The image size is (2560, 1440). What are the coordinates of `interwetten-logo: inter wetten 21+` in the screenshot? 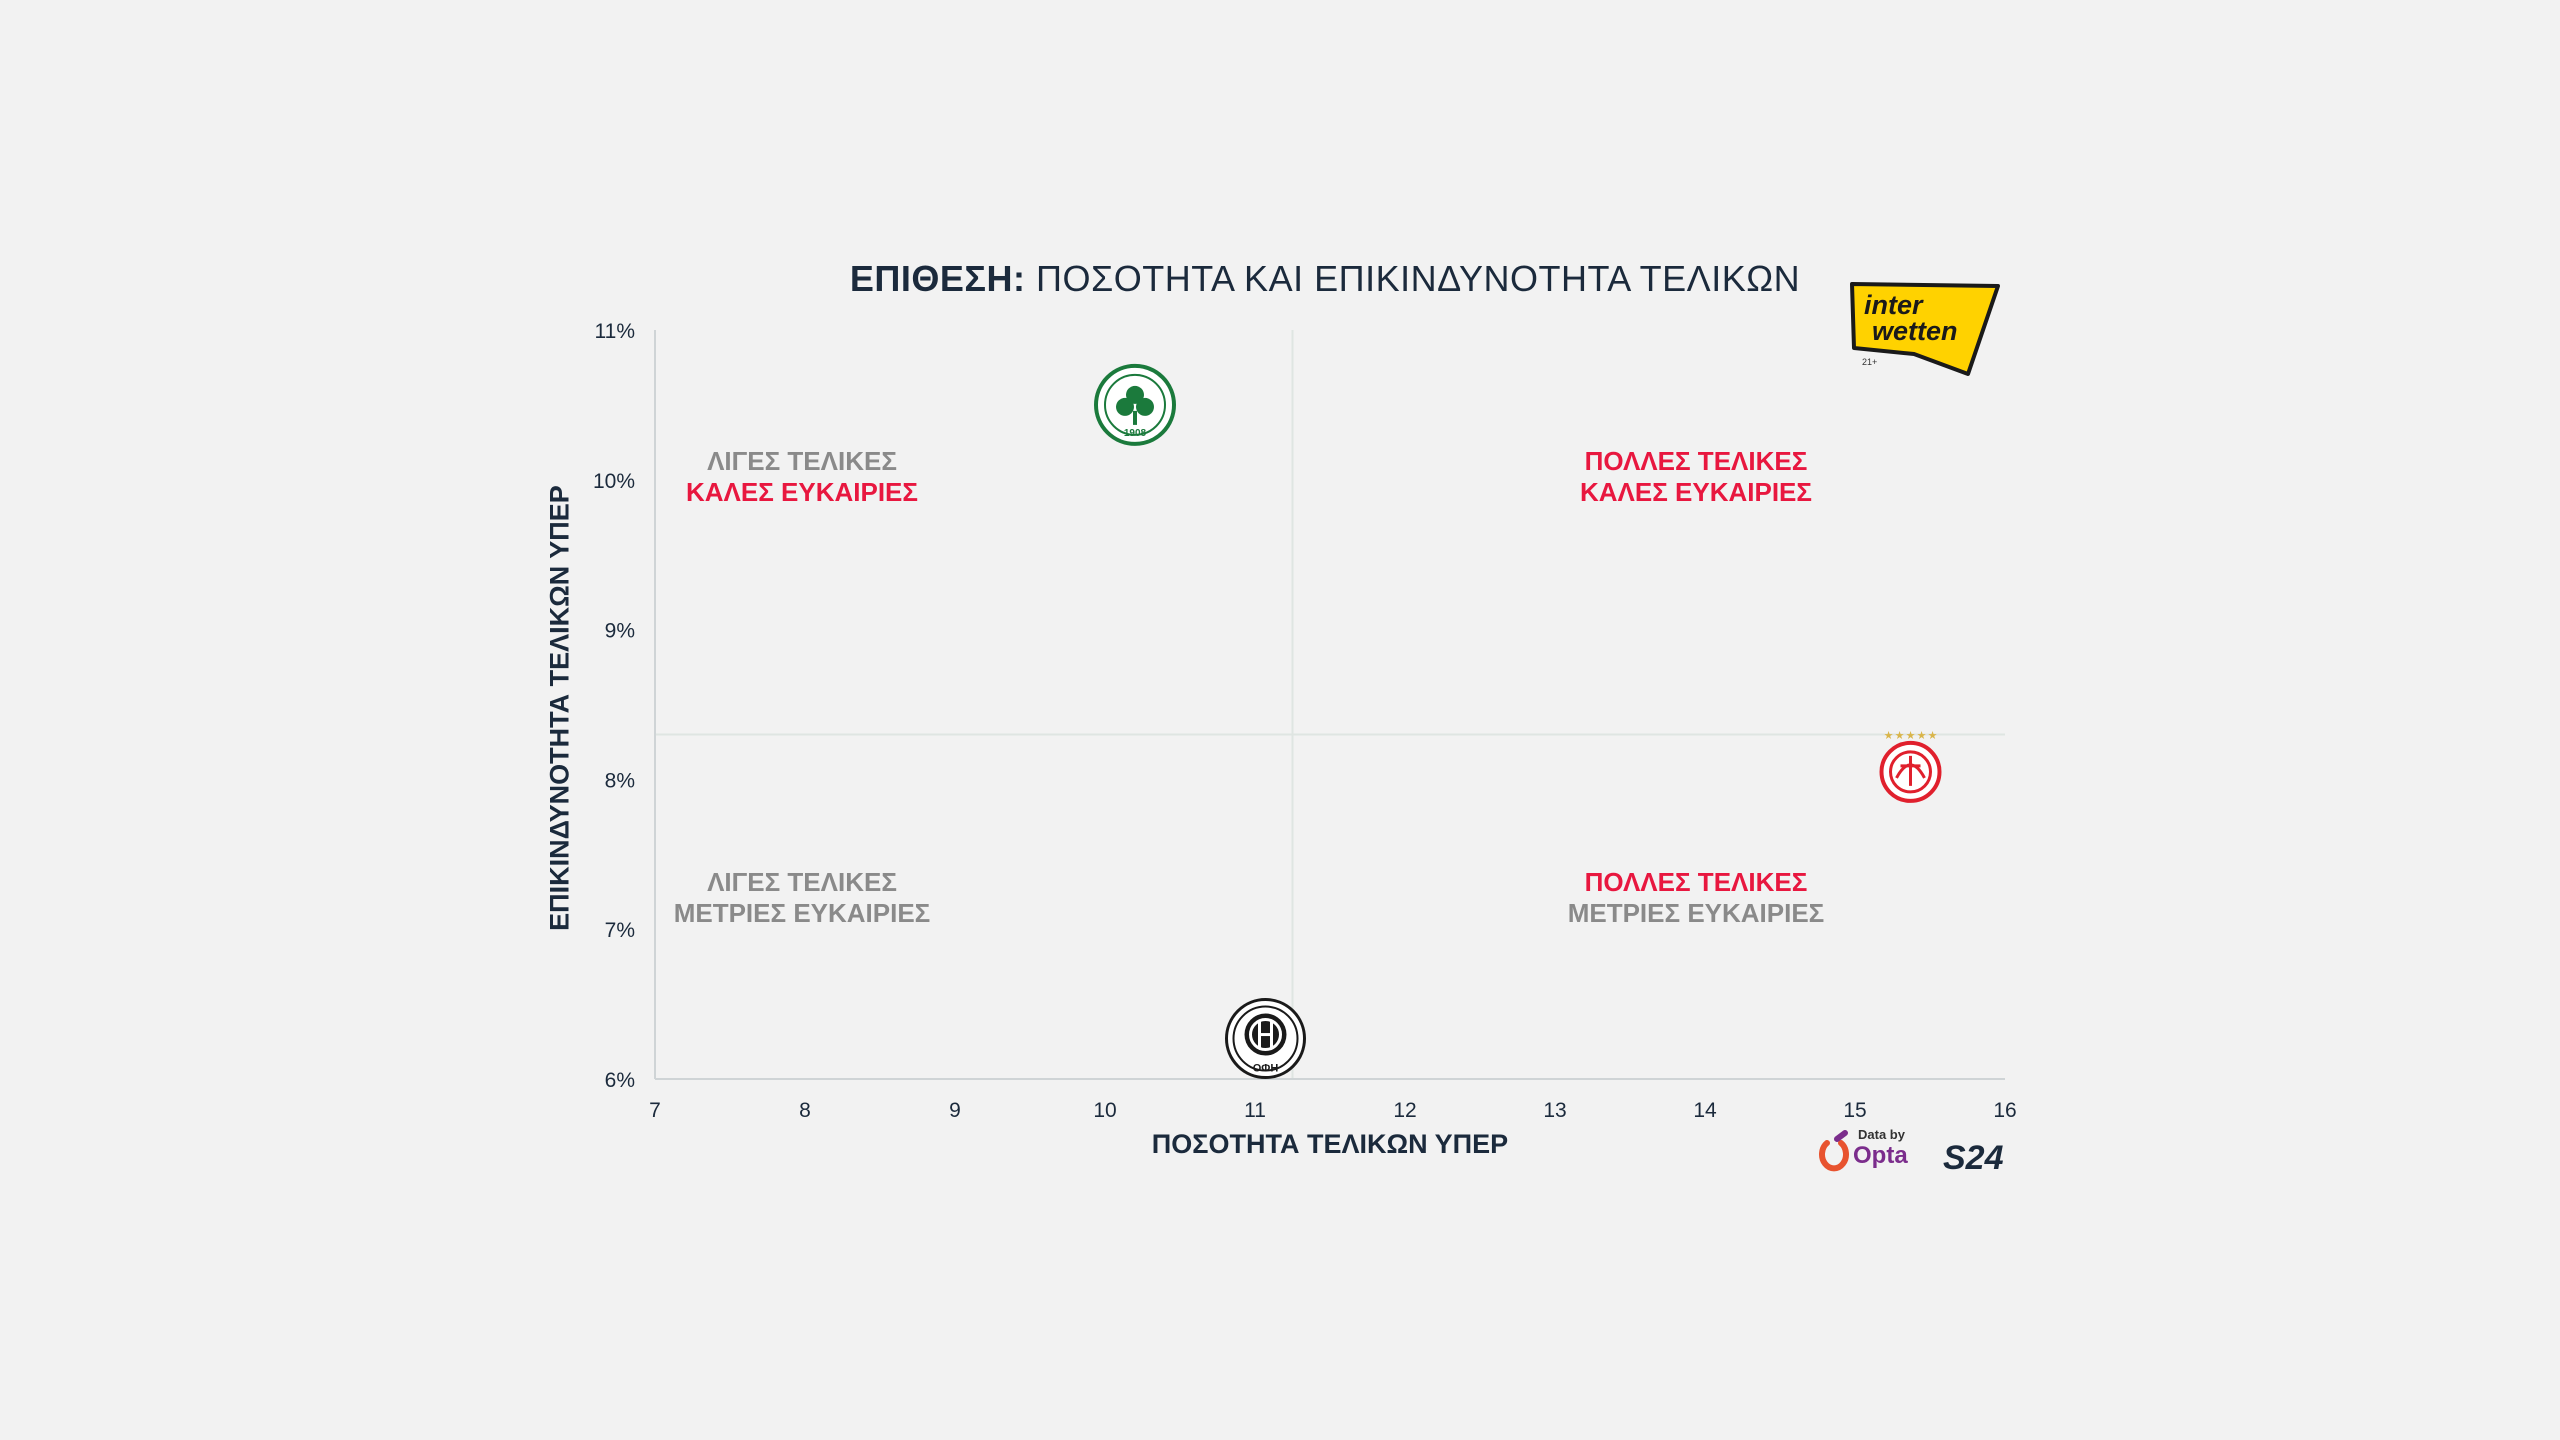 It's located at (1925, 329).